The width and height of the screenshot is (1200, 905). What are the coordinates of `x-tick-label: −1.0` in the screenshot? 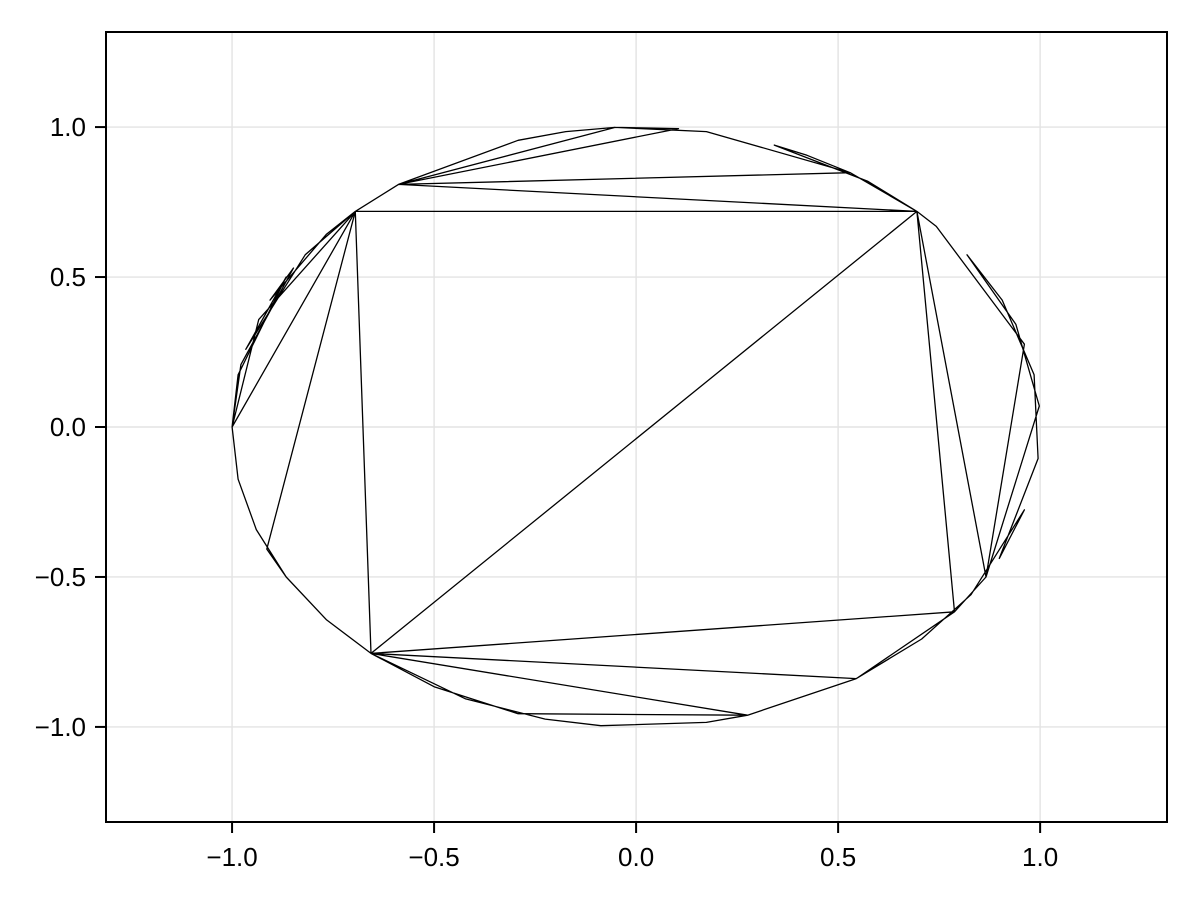 It's located at (231, 857).